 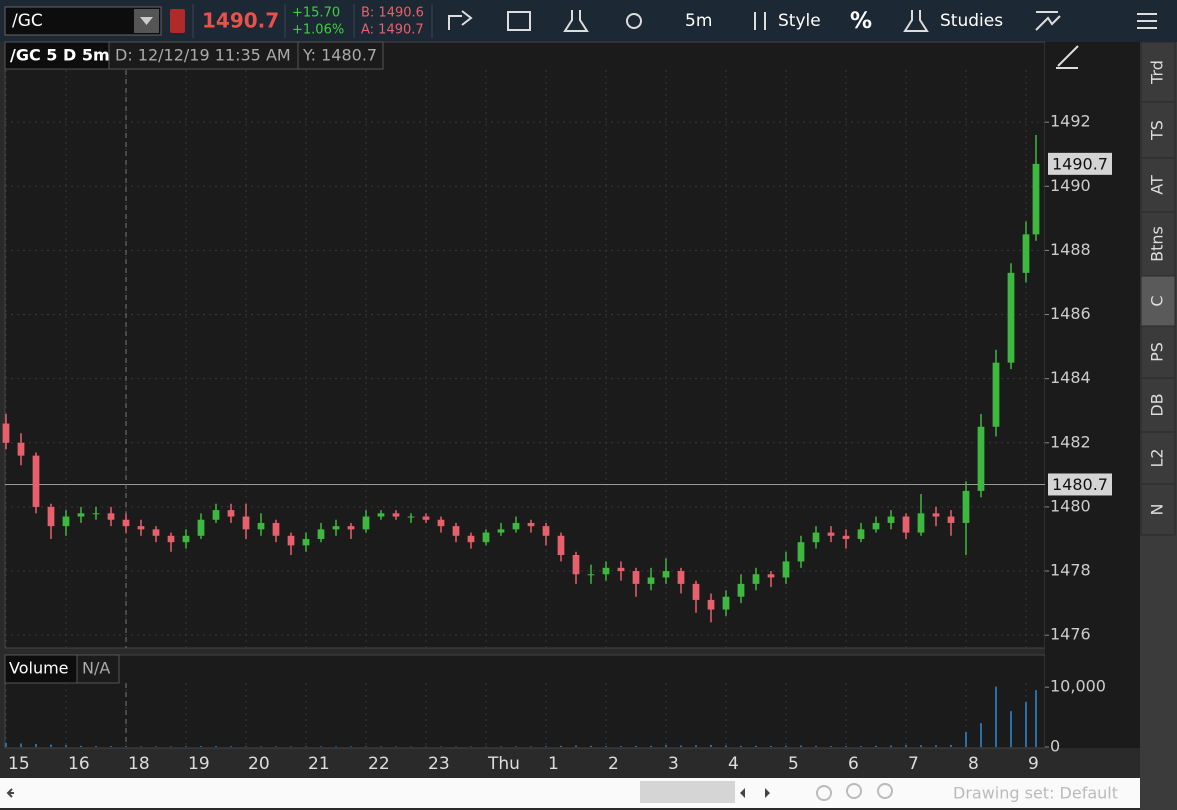 What do you see at coordinates (885, 791) in the screenshot?
I see `zoom-out-icon` at bounding box center [885, 791].